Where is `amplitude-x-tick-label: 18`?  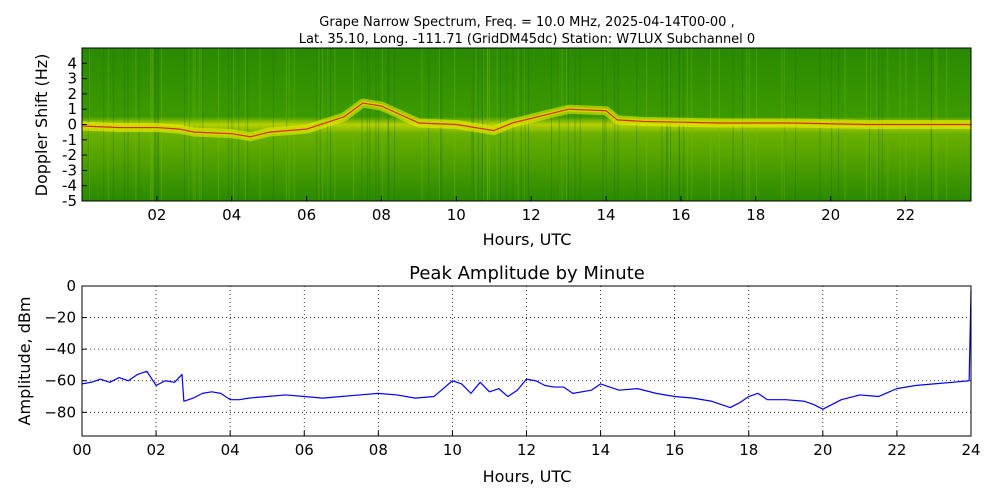
amplitude-x-tick-label: 18 is located at coordinates (748, 450).